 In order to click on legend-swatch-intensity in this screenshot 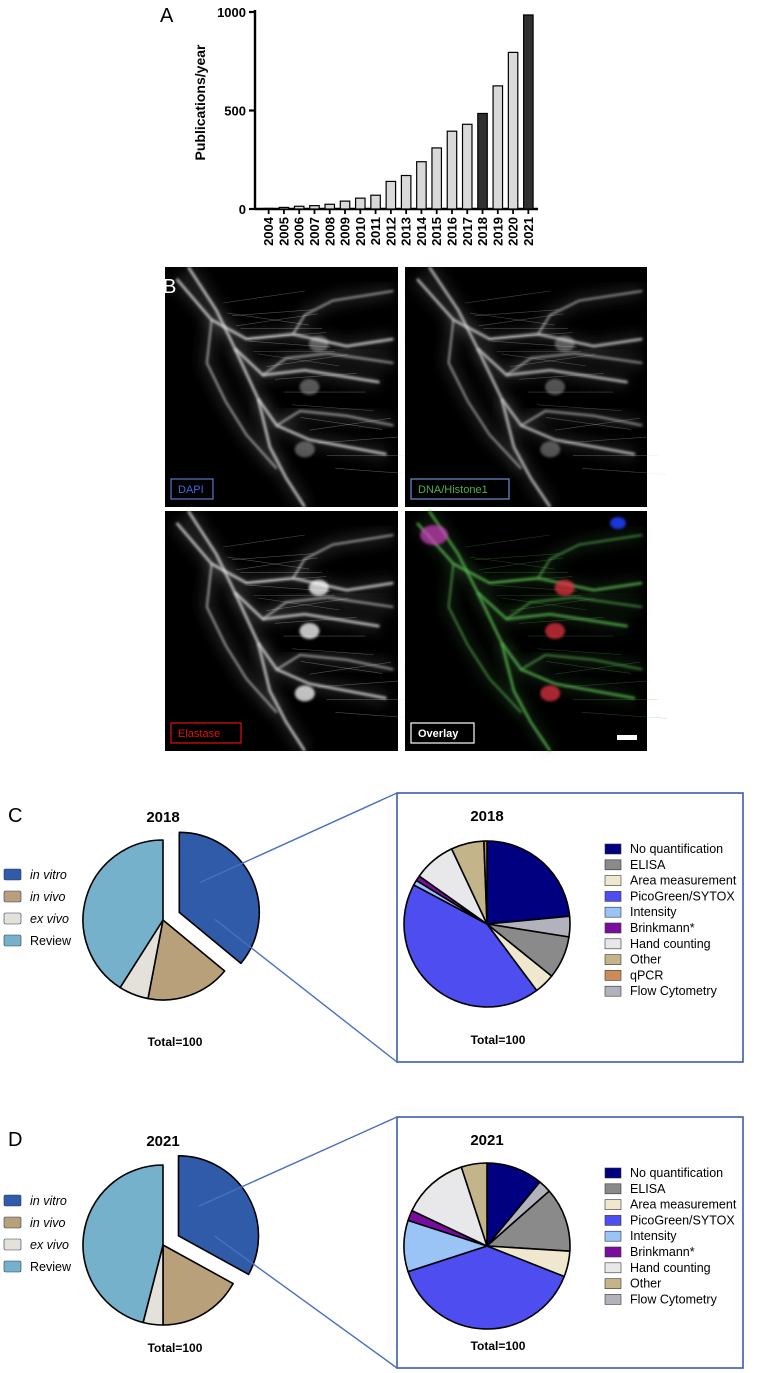, I will do `click(613, 1236)`.